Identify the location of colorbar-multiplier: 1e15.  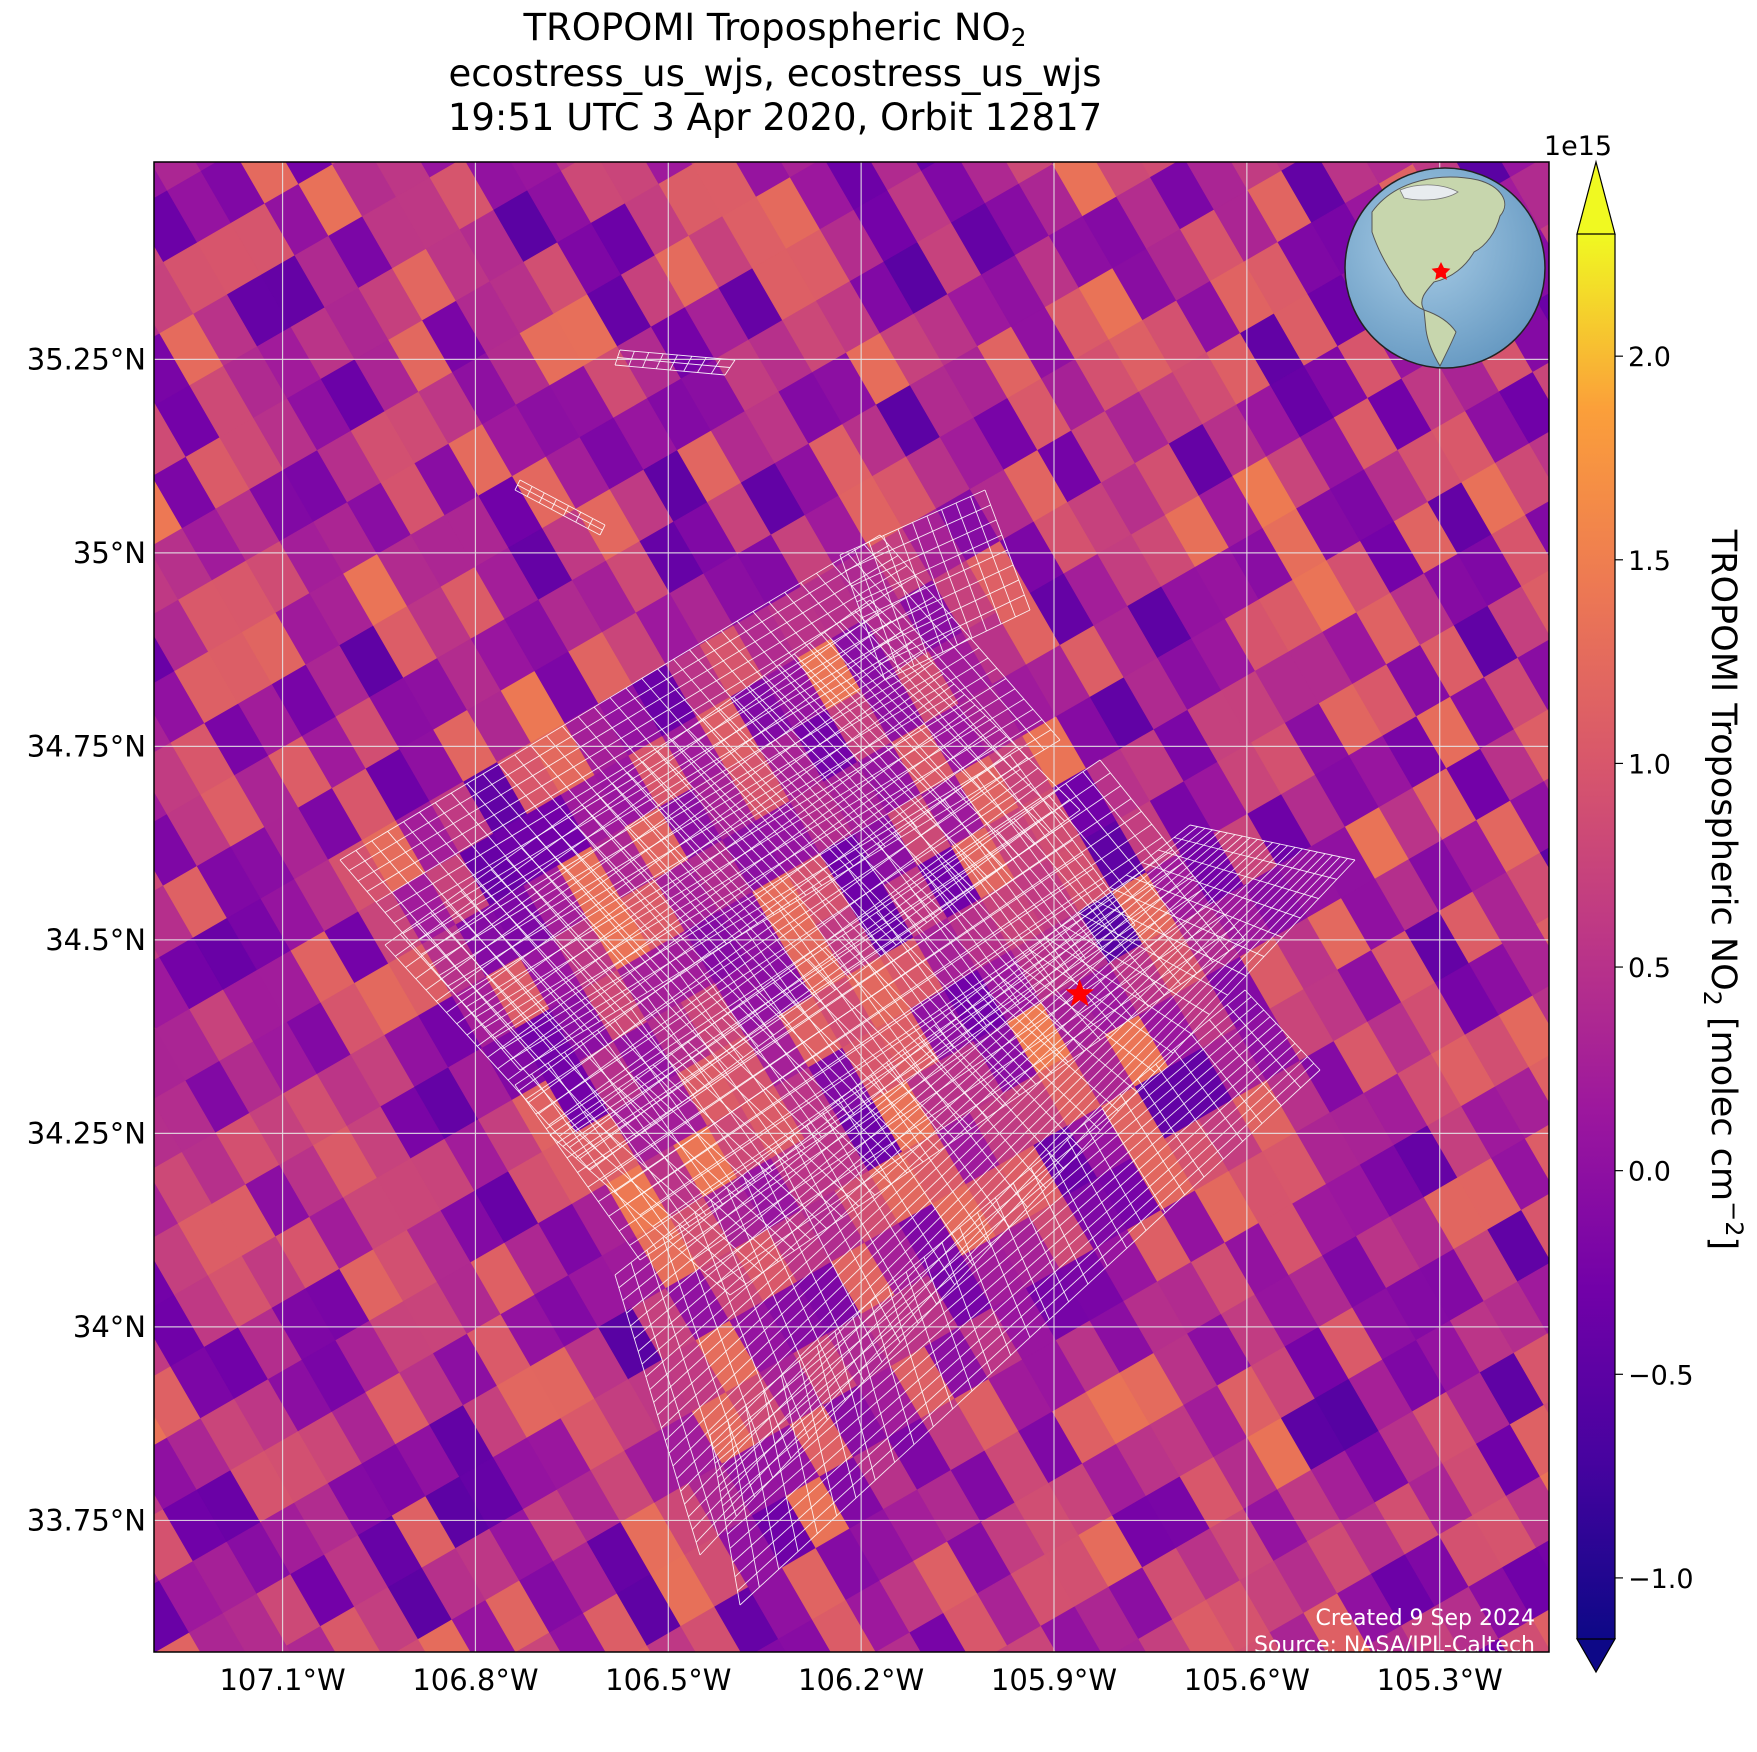
(1578, 146).